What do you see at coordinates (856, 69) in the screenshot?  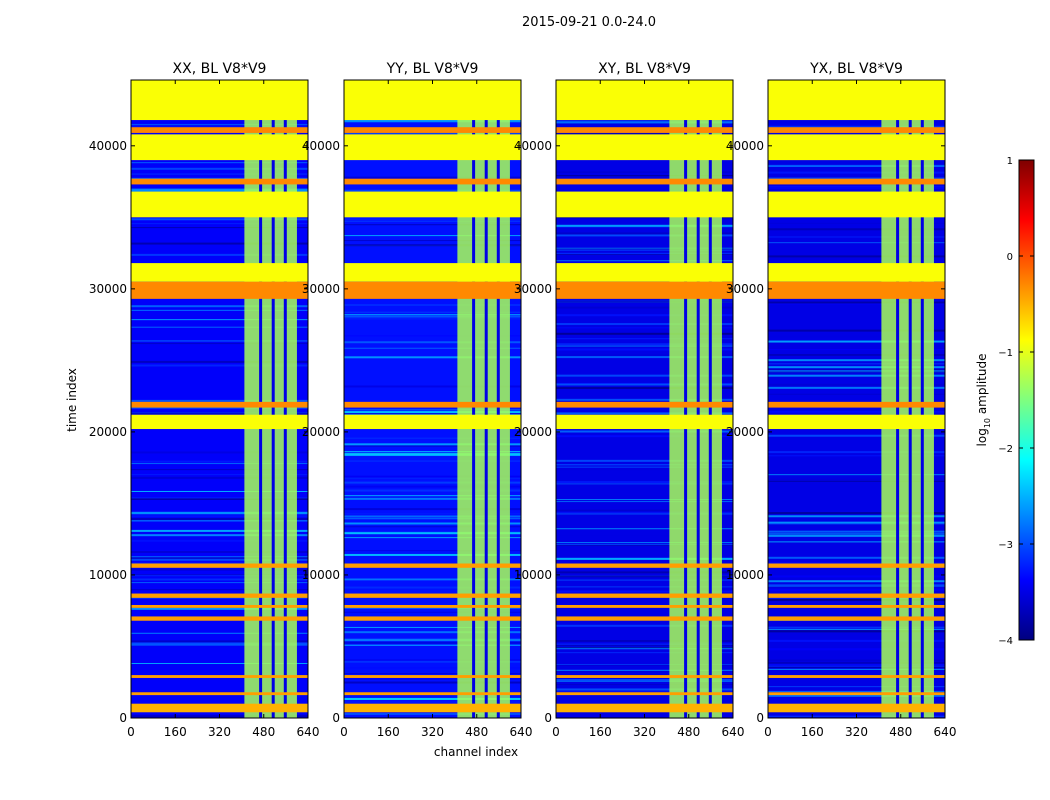 I see `panel-title: YX, BL V8*V9` at bounding box center [856, 69].